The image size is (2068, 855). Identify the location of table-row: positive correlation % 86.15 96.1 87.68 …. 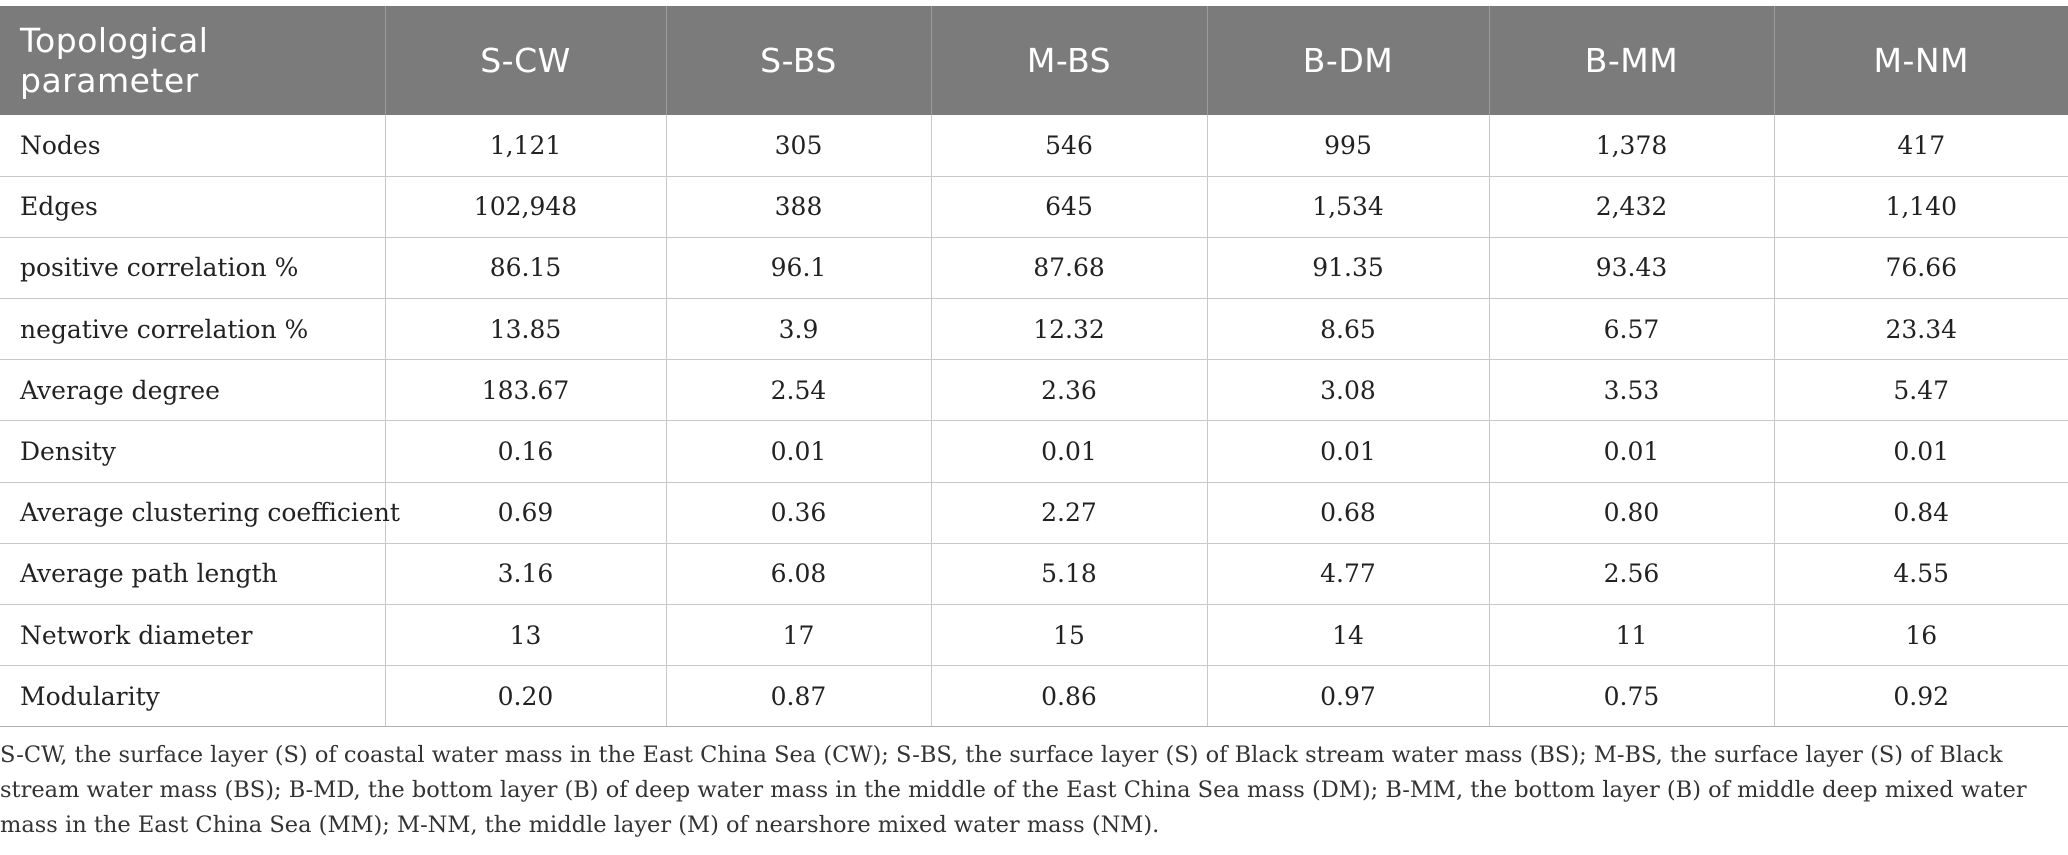
(1034, 268).